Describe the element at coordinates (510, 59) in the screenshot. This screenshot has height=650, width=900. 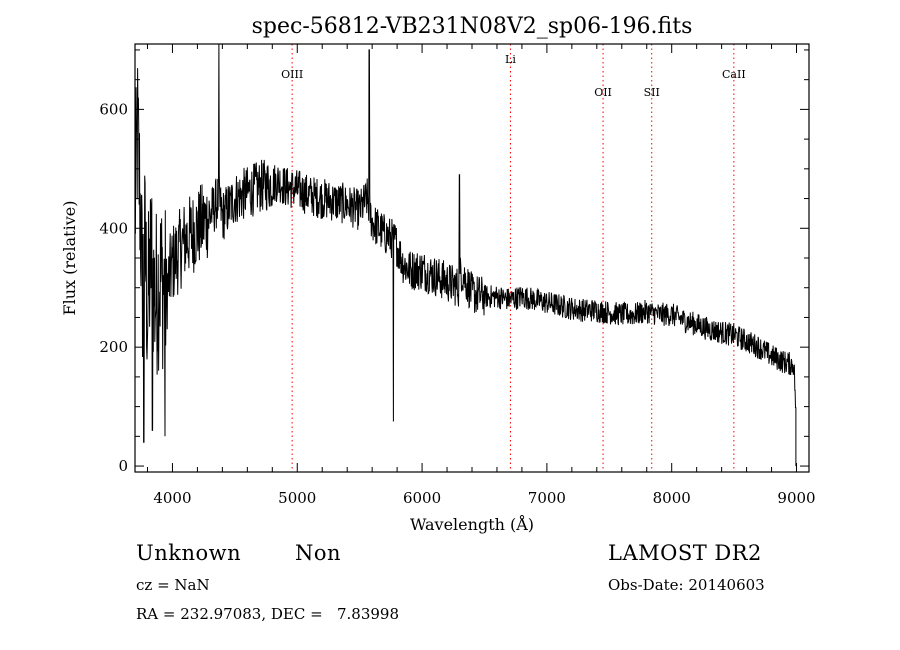
I see `spectral-line-label: Li` at that location.